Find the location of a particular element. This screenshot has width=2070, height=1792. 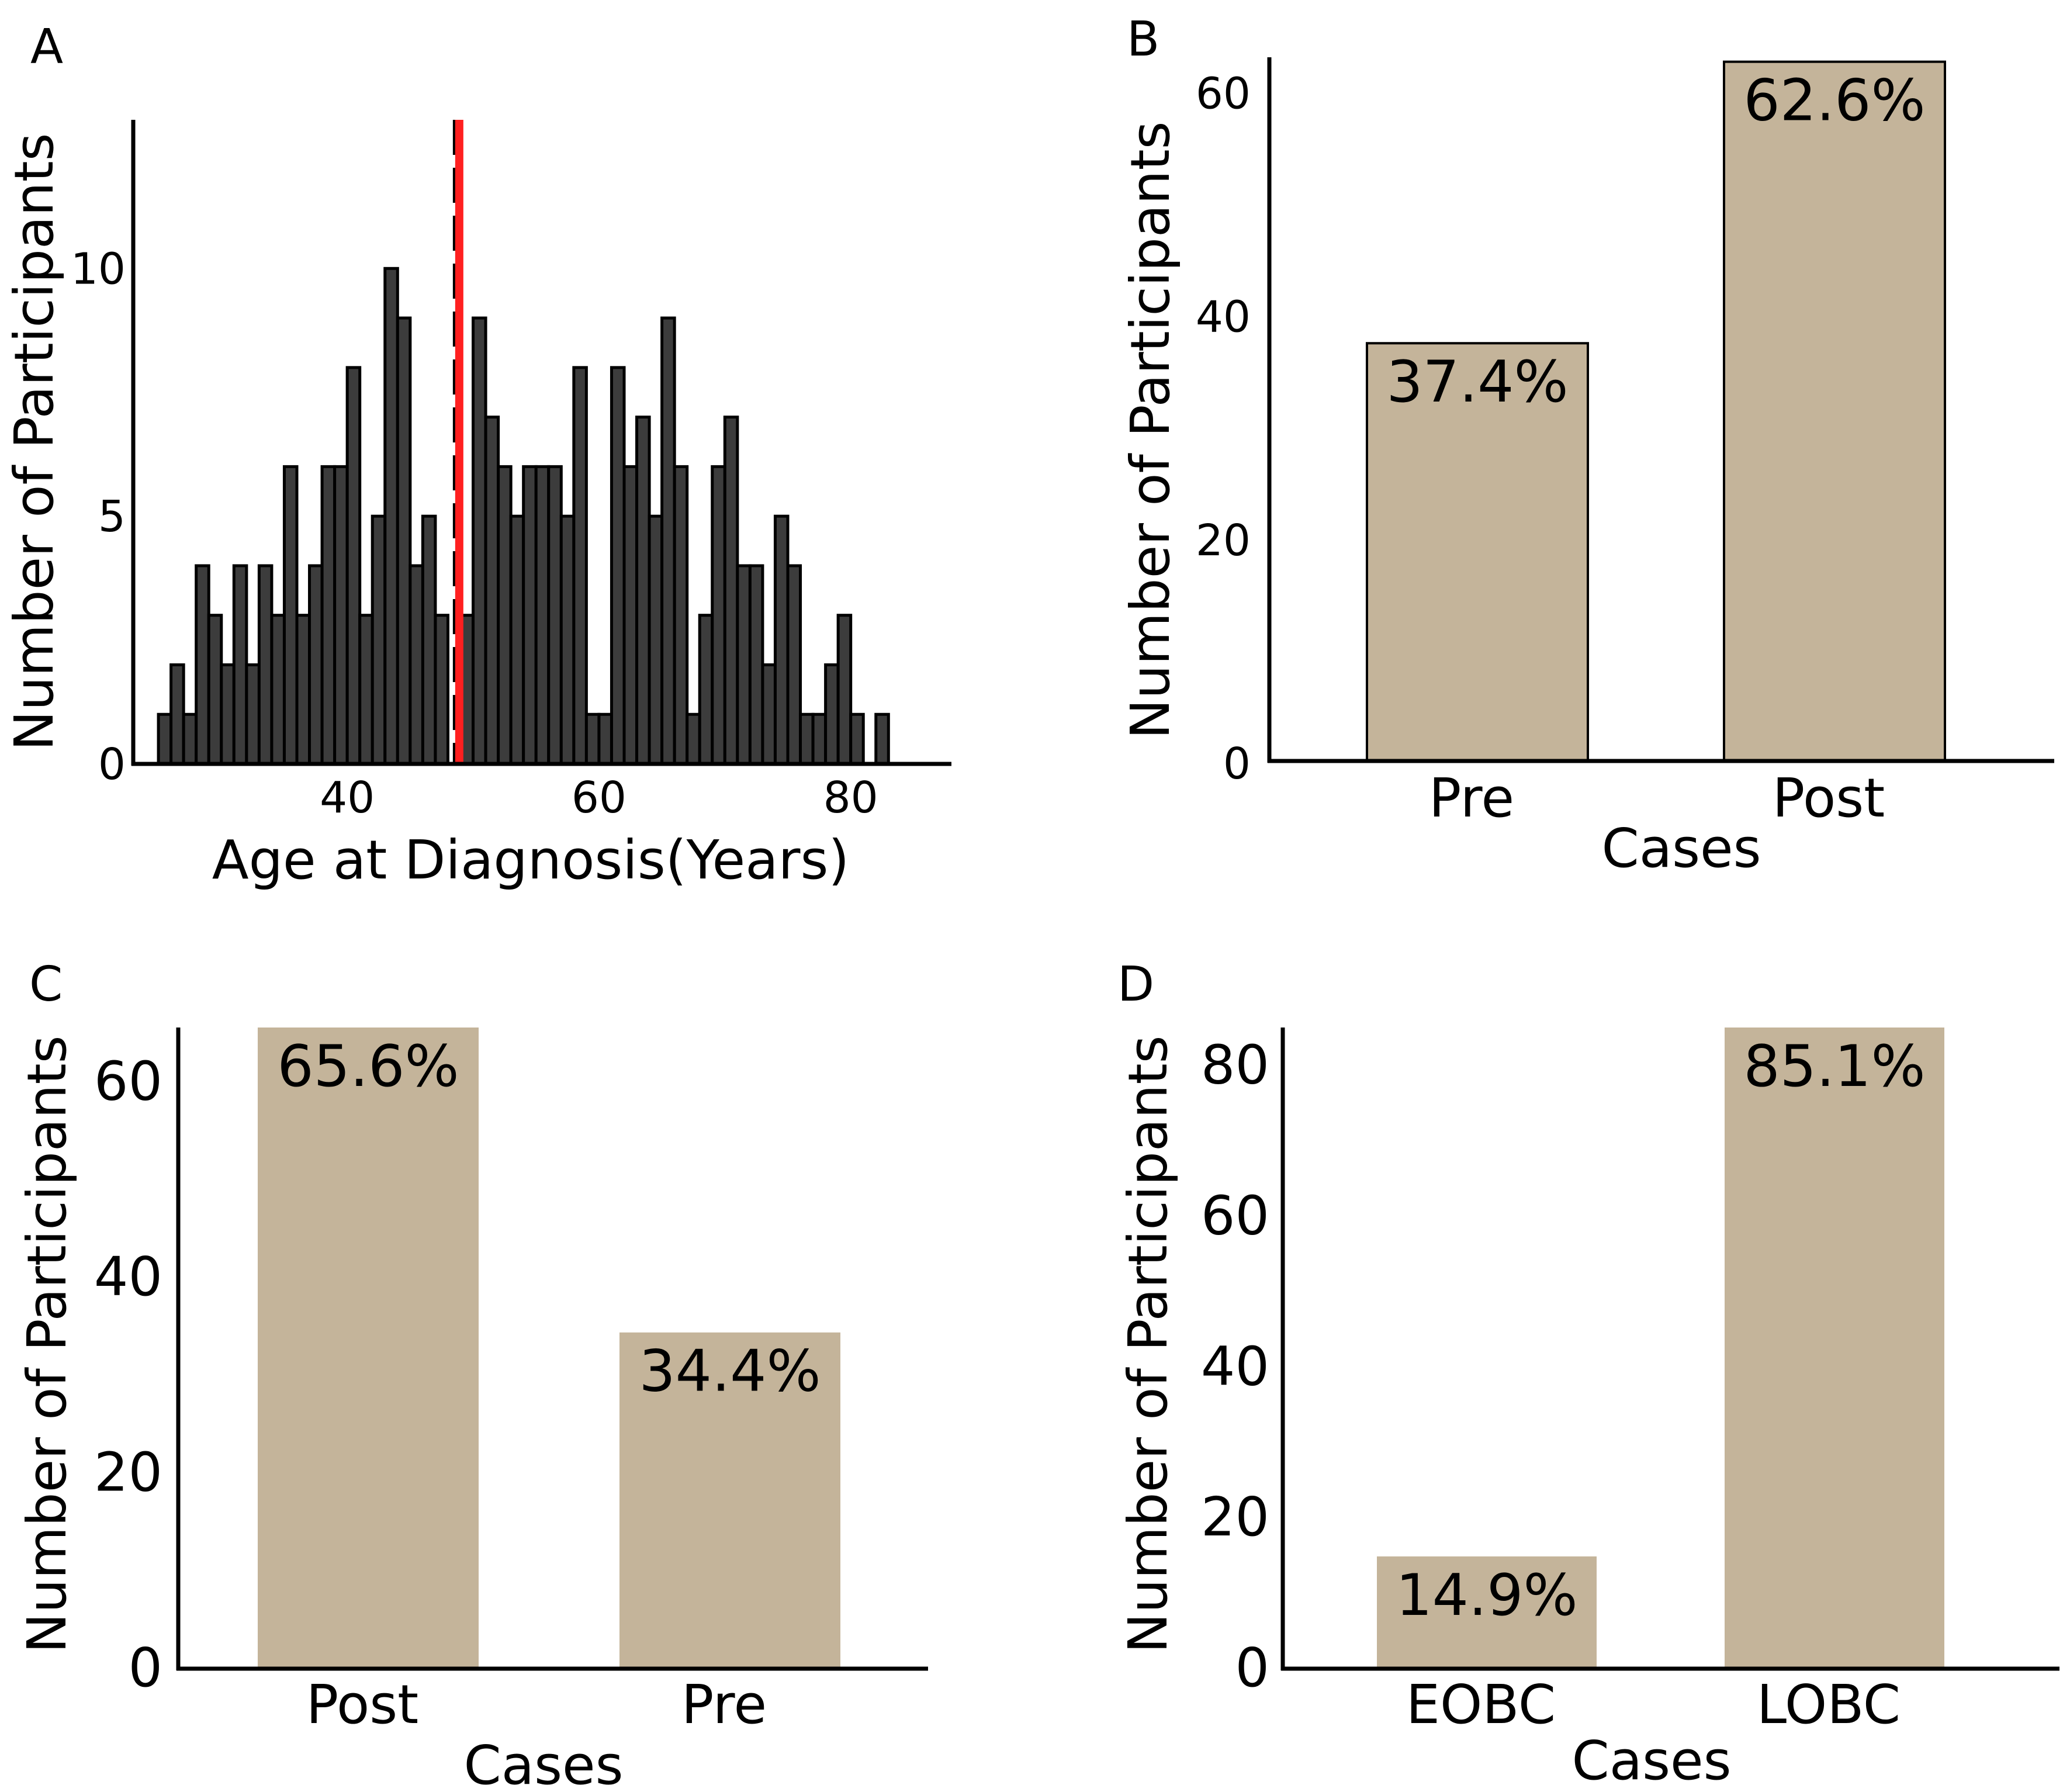

bar-pre is located at coordinates (729, 1500).